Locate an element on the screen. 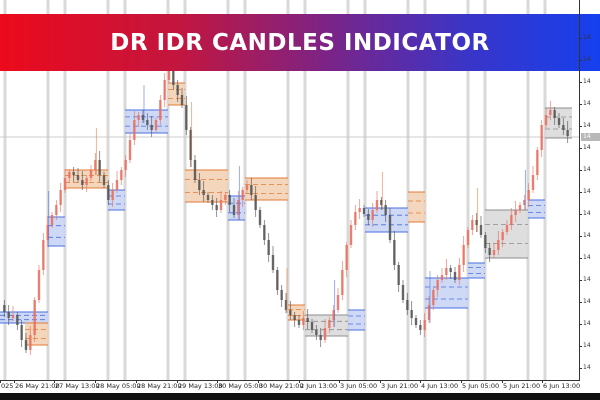 This screenshot has width=600, height=400. time-label: 27 May 13:00 is located at coordinates (77, 386).